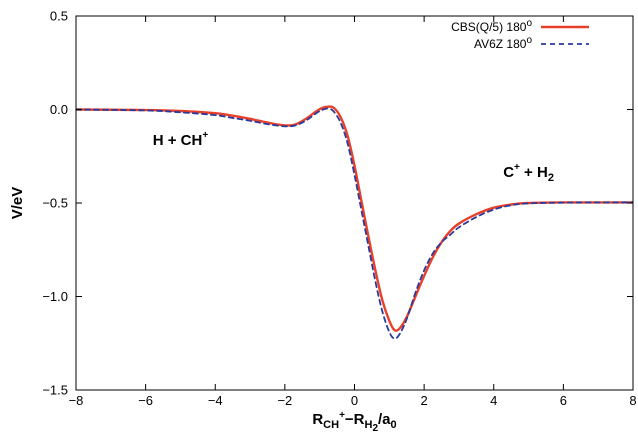 The image size is (638, 437). What do you see at coordinates (215, 400) in the screenshot?
I see `x-tick-label: −4` at bounding box center [215, 400].